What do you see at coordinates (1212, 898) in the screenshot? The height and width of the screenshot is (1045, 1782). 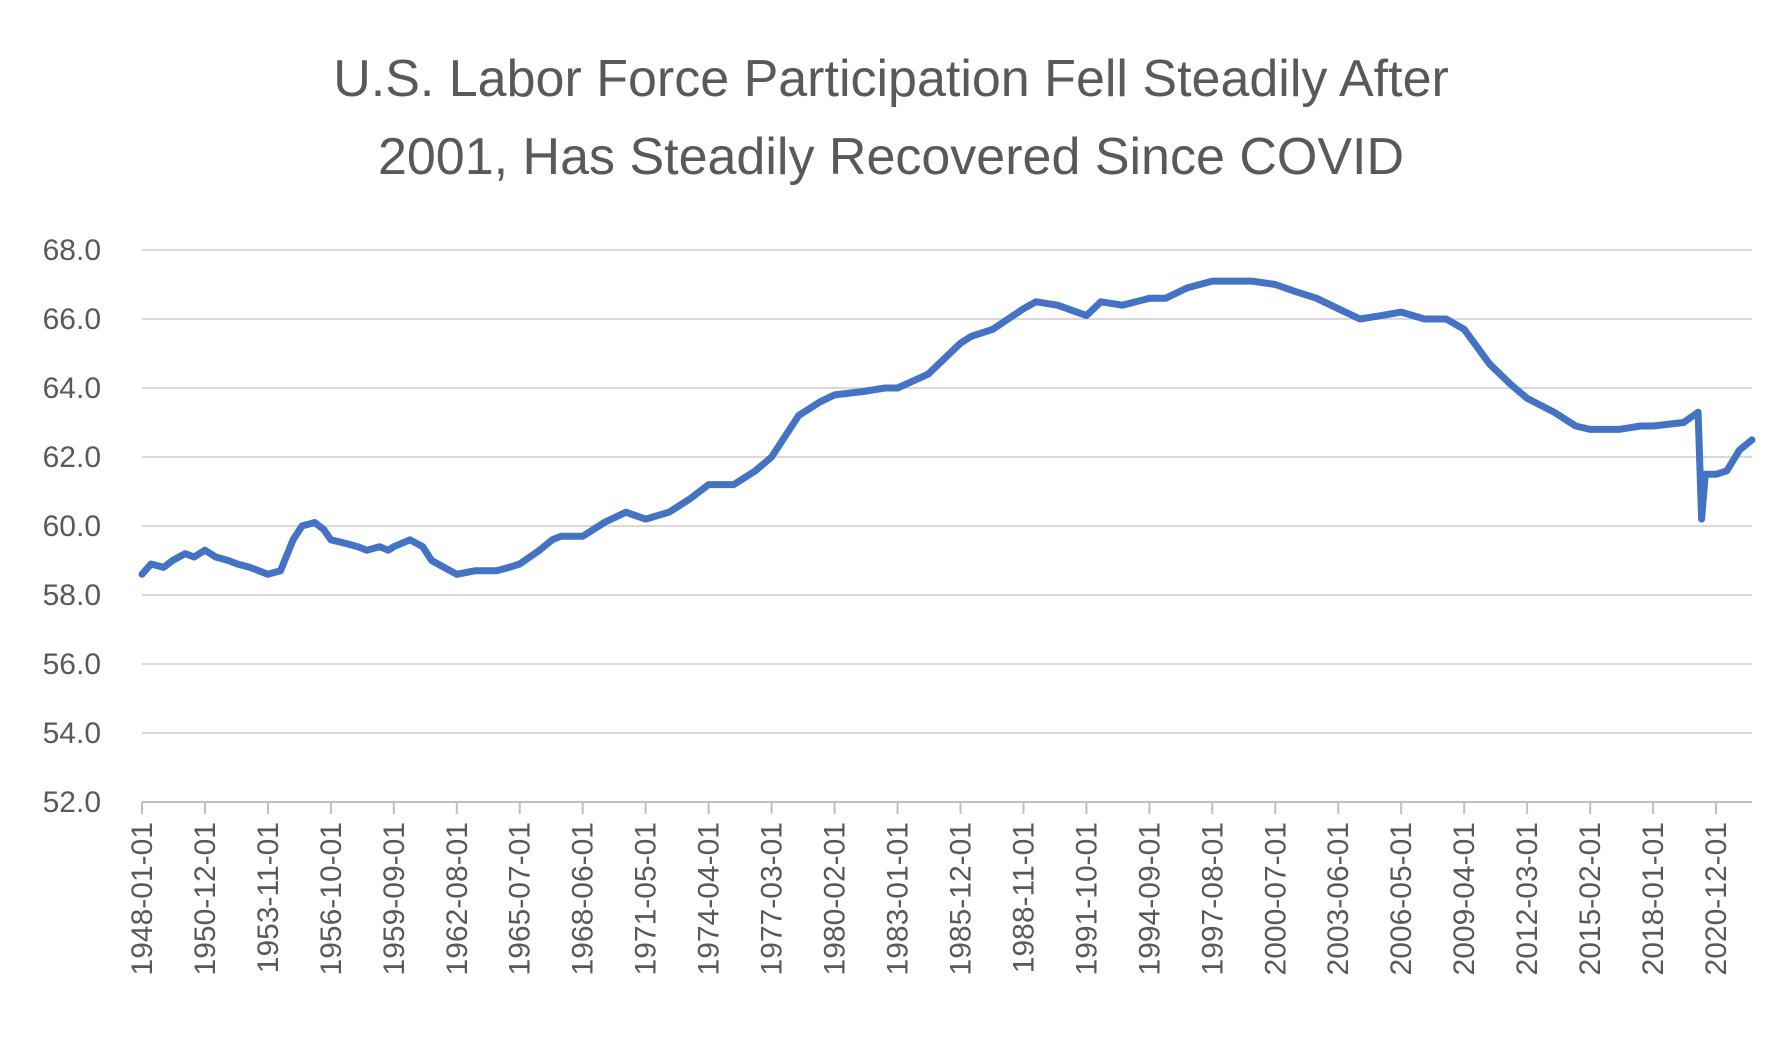 I see `x-tick-label: 1997-08-01` at bounding box center [1212, 898].